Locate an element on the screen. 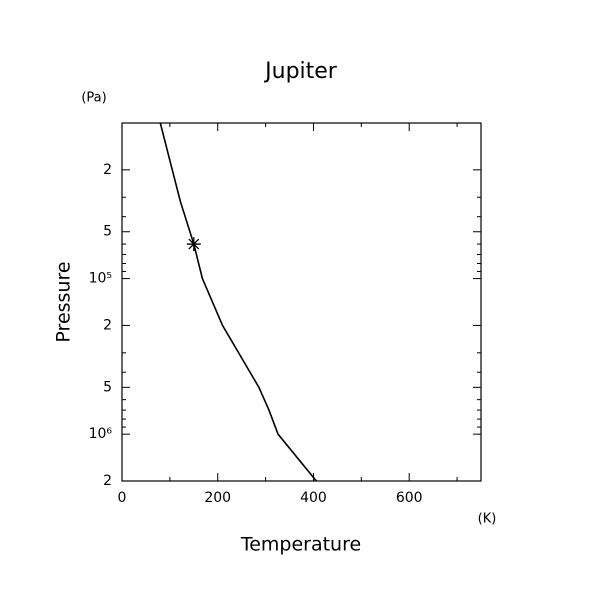  x-unit: (K) is located at coordinates (487, 519).